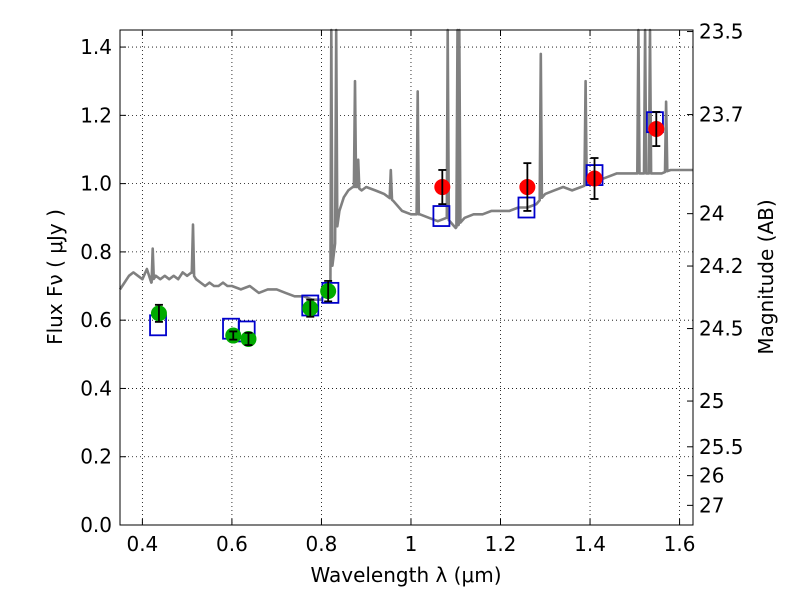  I want to click on y-tick-label: 0.6, so click(96, 320).